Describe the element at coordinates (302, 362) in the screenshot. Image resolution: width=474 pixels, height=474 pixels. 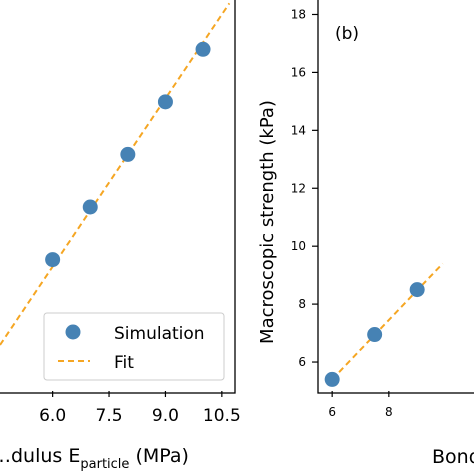
I see `panel-b-y-tick-label: 6` at that location.